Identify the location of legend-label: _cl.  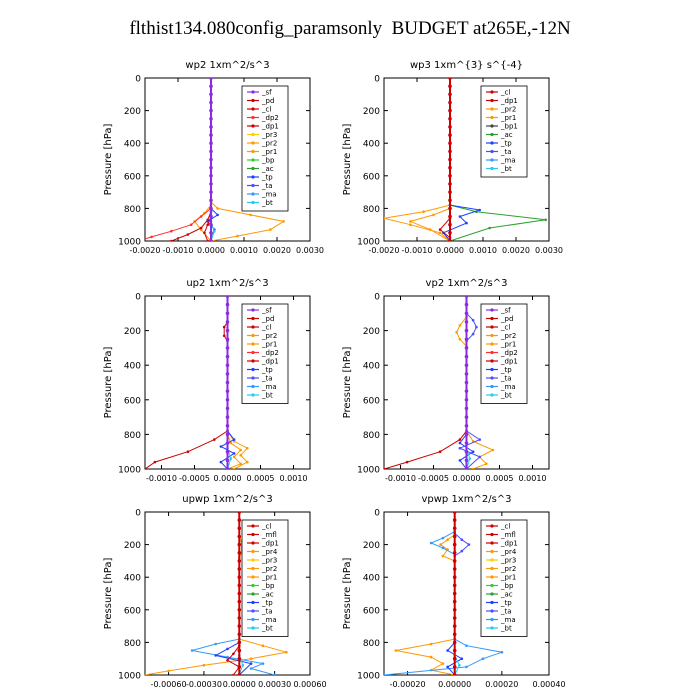
(266, 527).